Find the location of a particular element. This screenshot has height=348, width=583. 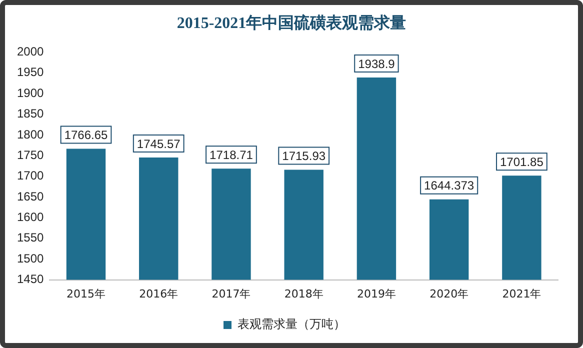

y-tick-label: 1550 is located at coordinates (30, 237).